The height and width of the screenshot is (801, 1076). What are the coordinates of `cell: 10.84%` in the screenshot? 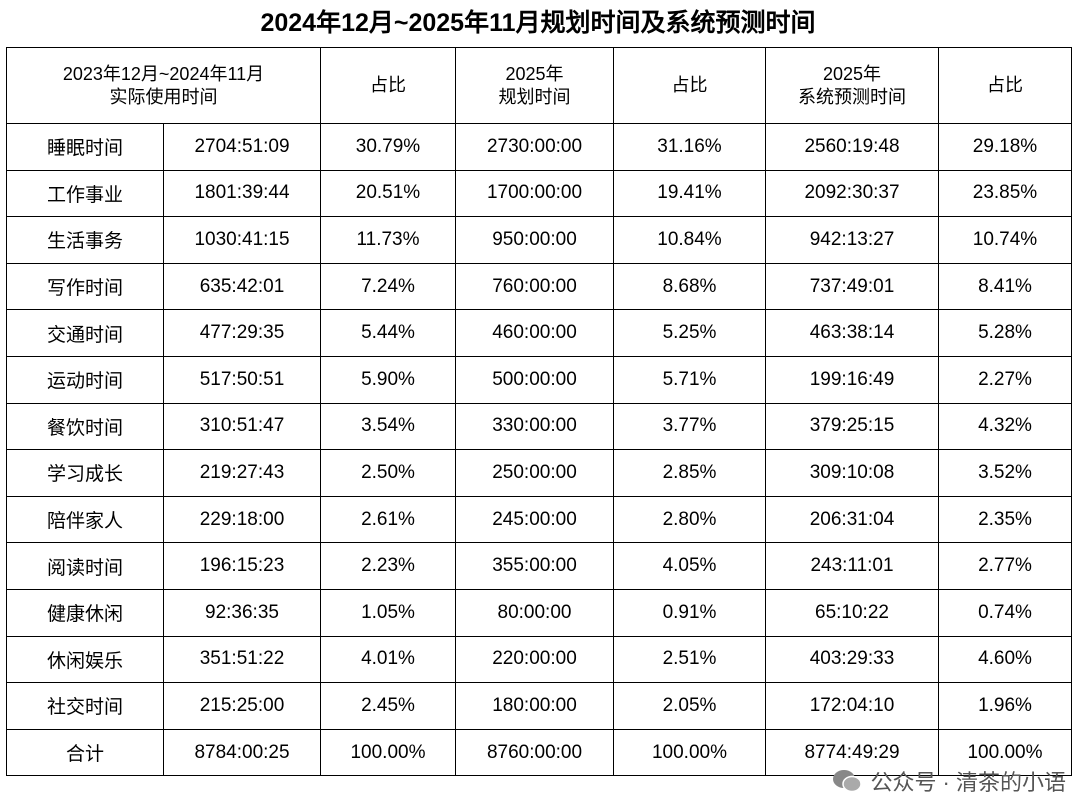 It's located at (689, 240).